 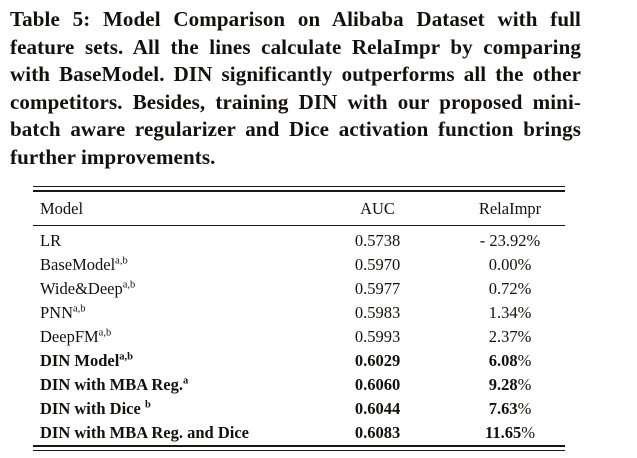 I want to click on header-row: Model AUC RelaImpr, so click(x=299, y=209).